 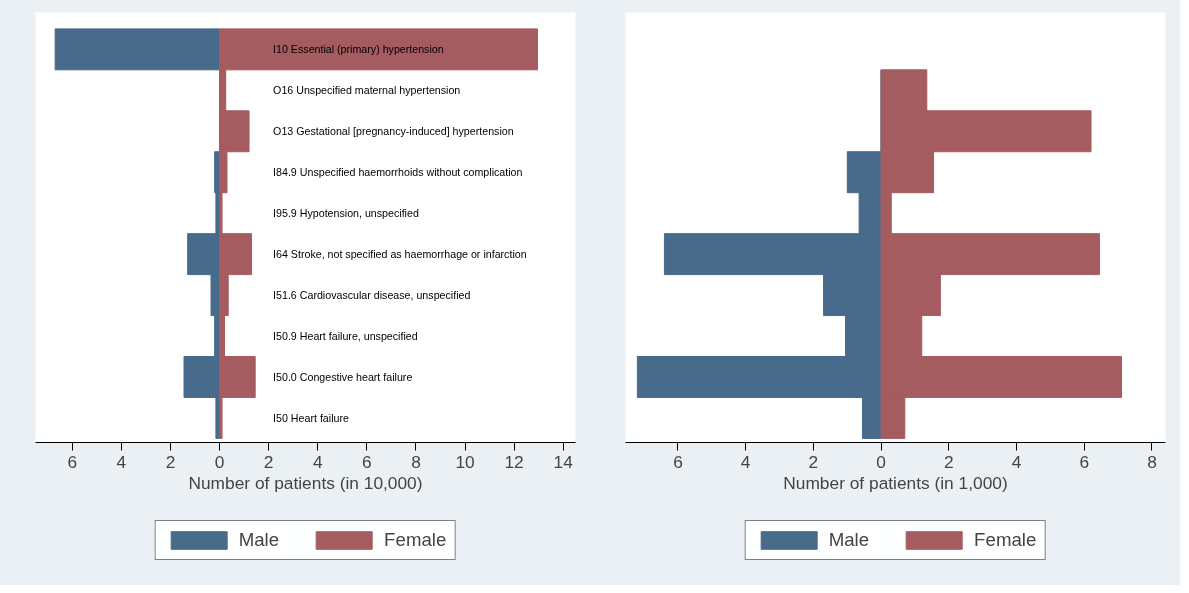 What do you see at coordinates (358, 49) in the screenshot?
I see `category-label: I10 Essential (primary) hypertension` at bounding box center [358, 49].